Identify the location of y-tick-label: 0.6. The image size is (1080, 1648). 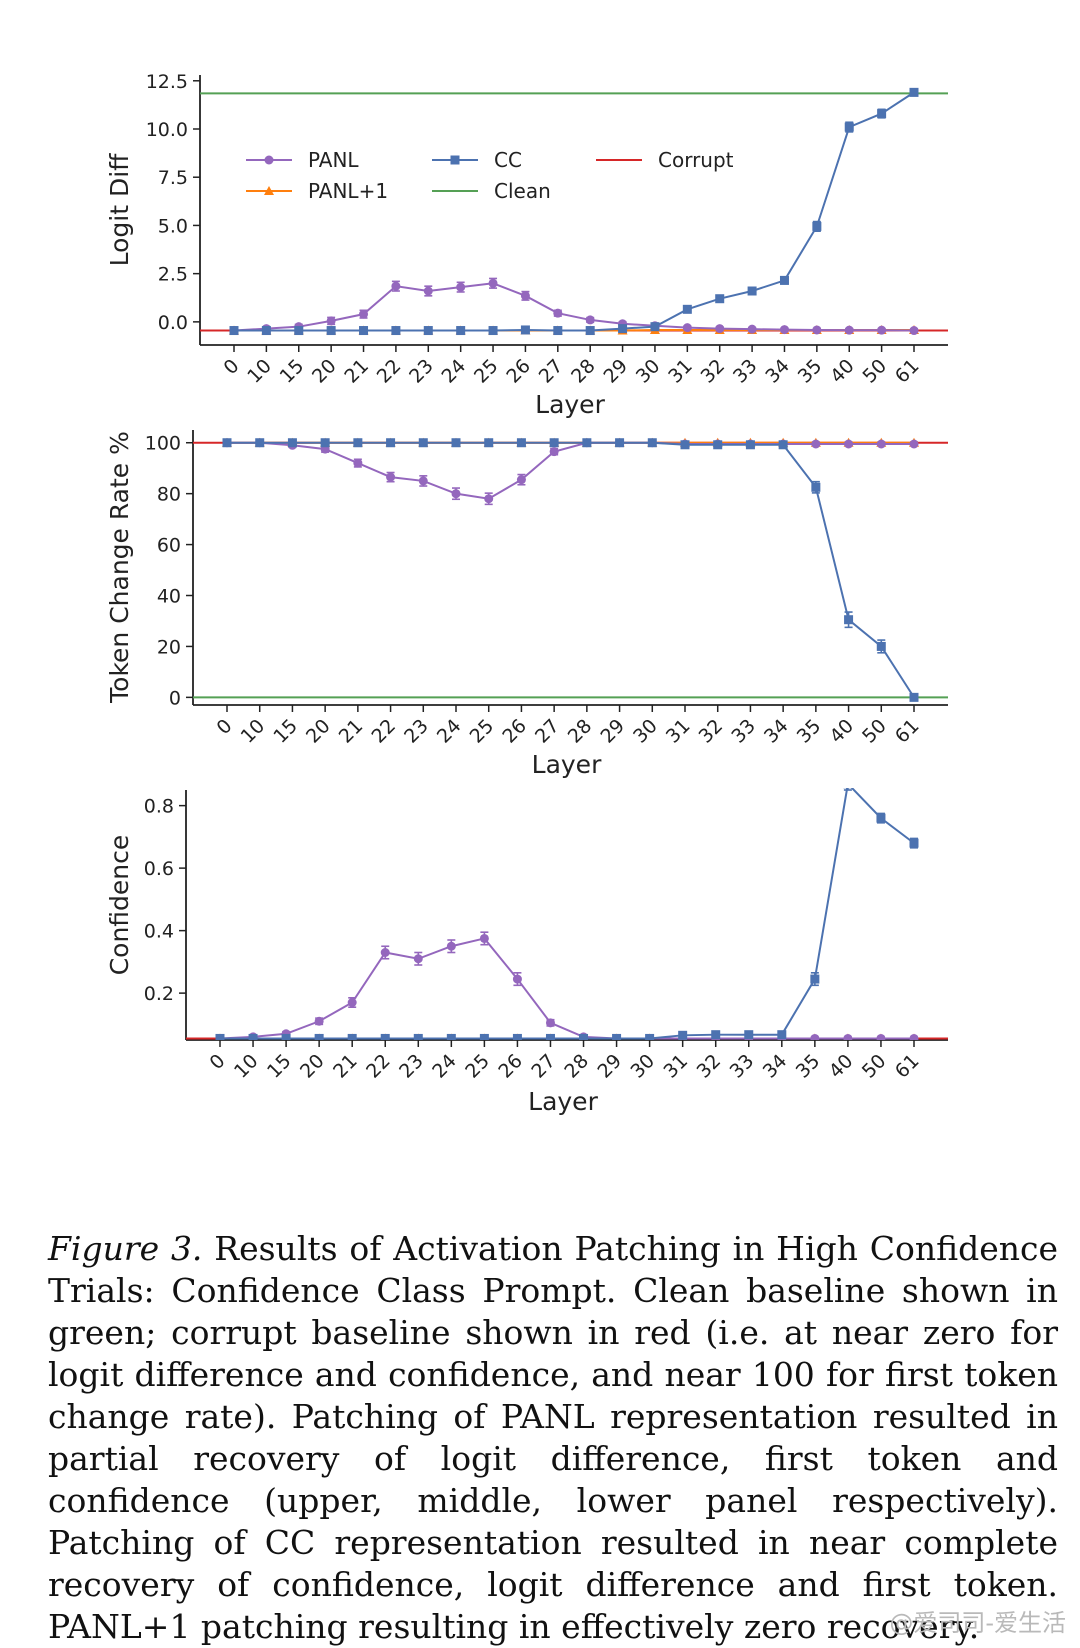
(159, 869).